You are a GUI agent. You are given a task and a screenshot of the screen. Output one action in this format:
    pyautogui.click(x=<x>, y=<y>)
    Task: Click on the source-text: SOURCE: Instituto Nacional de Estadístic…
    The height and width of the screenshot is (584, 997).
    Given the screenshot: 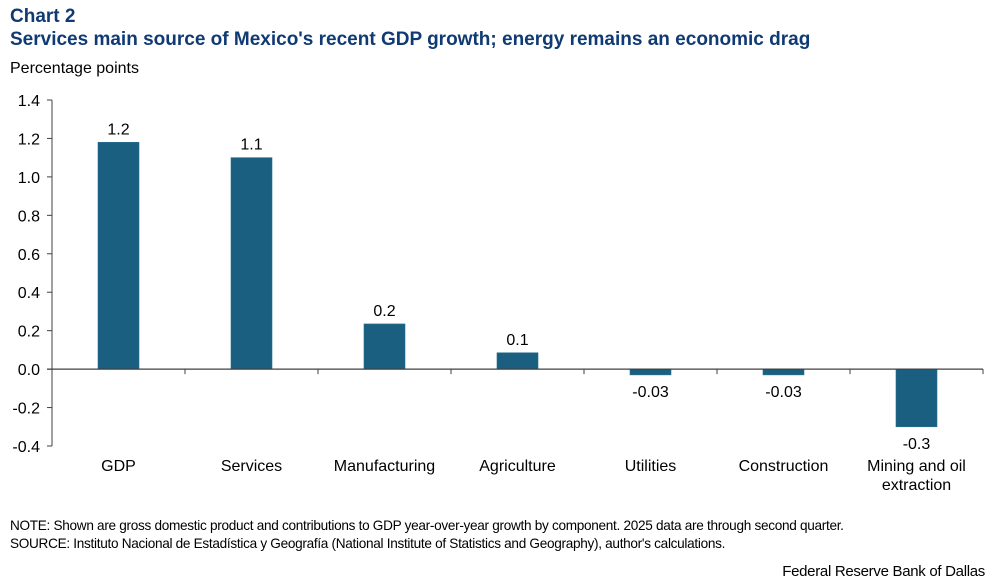 What is the action you would take?
    pyautogui.click(x=368, y=543)
    